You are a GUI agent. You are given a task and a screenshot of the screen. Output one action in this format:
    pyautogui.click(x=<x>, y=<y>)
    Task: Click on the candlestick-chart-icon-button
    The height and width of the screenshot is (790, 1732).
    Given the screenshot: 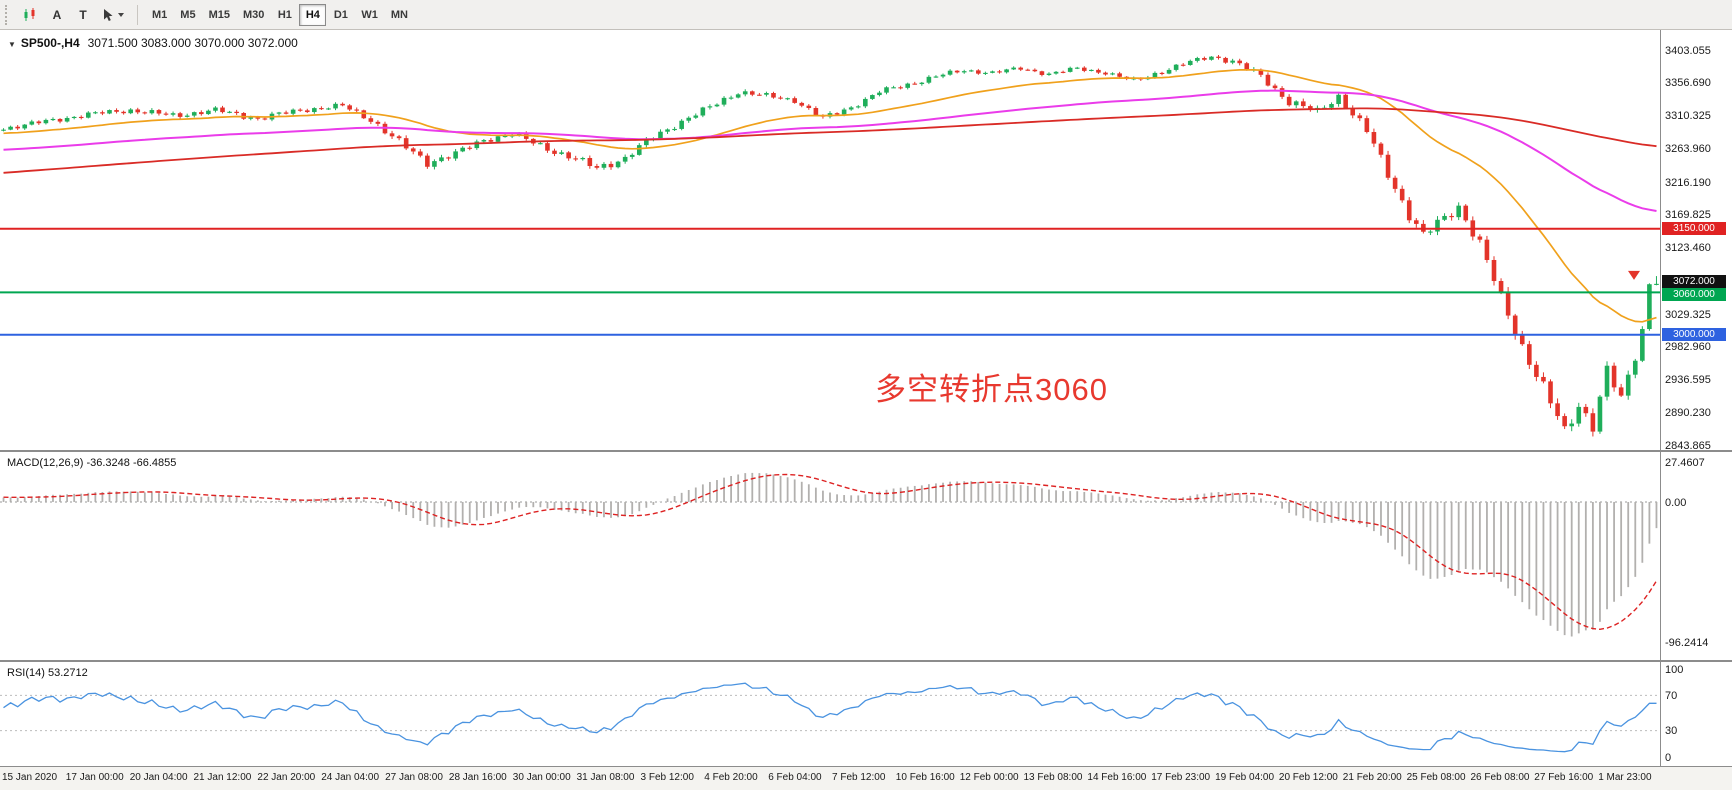 What is the action you would take?
    pyautogui.click(x=30, y=15)
    